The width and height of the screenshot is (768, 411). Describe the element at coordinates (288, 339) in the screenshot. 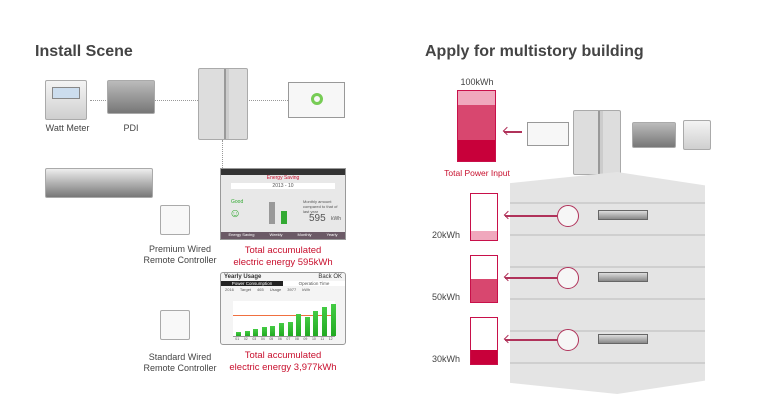

I see `month-label: 07` at that location.